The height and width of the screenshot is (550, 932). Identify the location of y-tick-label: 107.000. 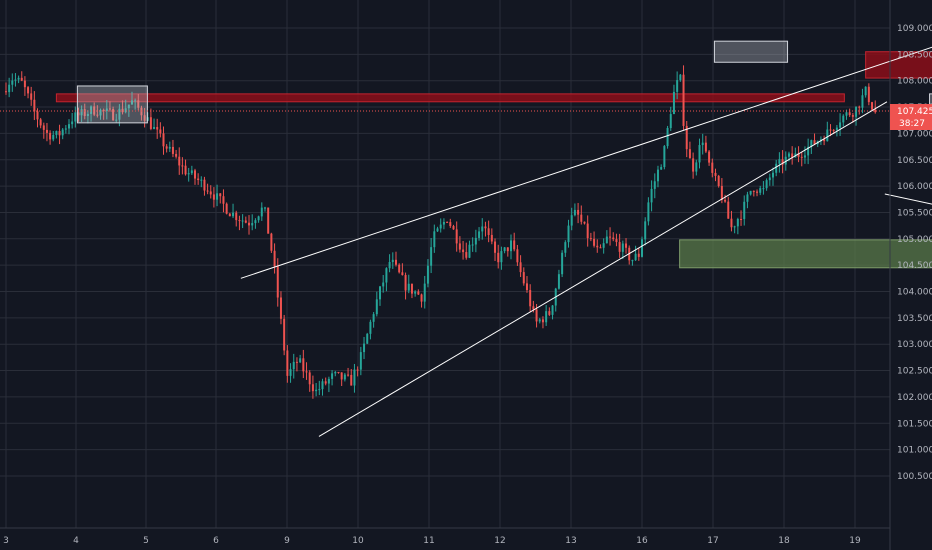
(914, 134).